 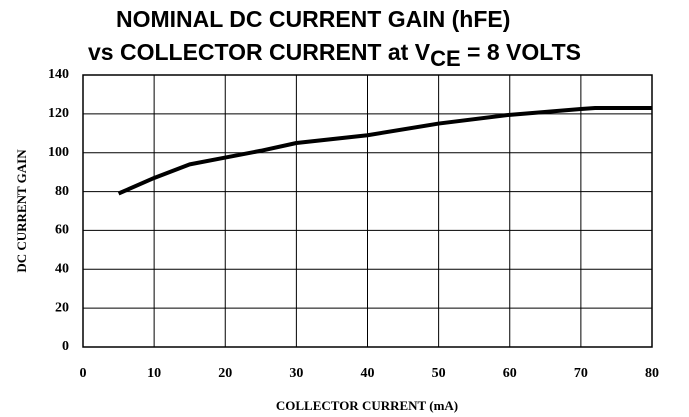 What do you see at coordinates (62, 269) in the screenshot?
I see `y-tick-label: 40` at bounding box center [62, 269].